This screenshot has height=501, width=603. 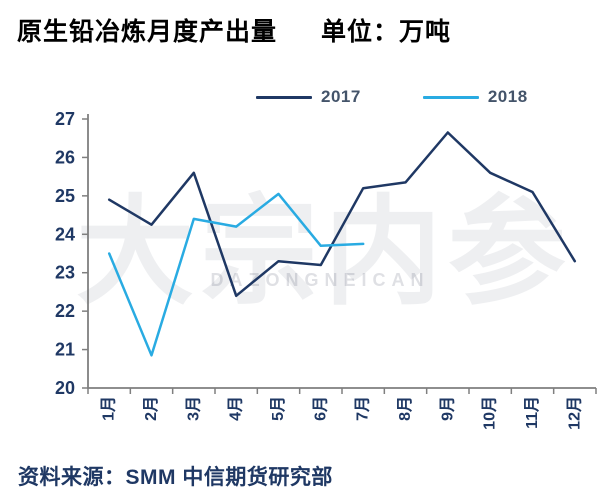 I want to click on legend-item-2018: 2018, so click(x=475, y=97).